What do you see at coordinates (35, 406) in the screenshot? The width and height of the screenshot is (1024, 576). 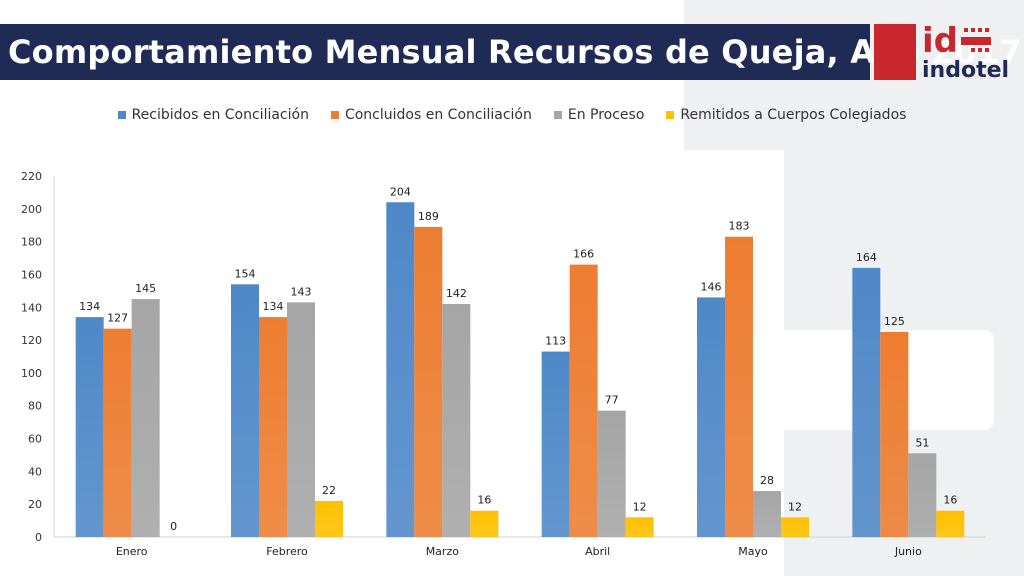 I see `y-tick-label: 80` at bounding box center [35, 406].